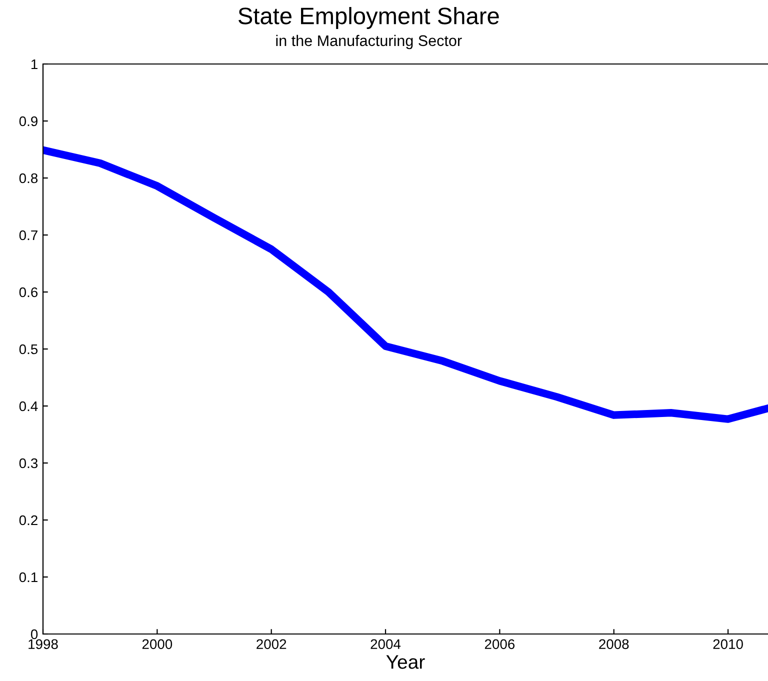 This screenshot has height=681, width=768. Describe the element at coordinates (34, 634) in the screenshot. I see `y-tick-label: 0` at that location.